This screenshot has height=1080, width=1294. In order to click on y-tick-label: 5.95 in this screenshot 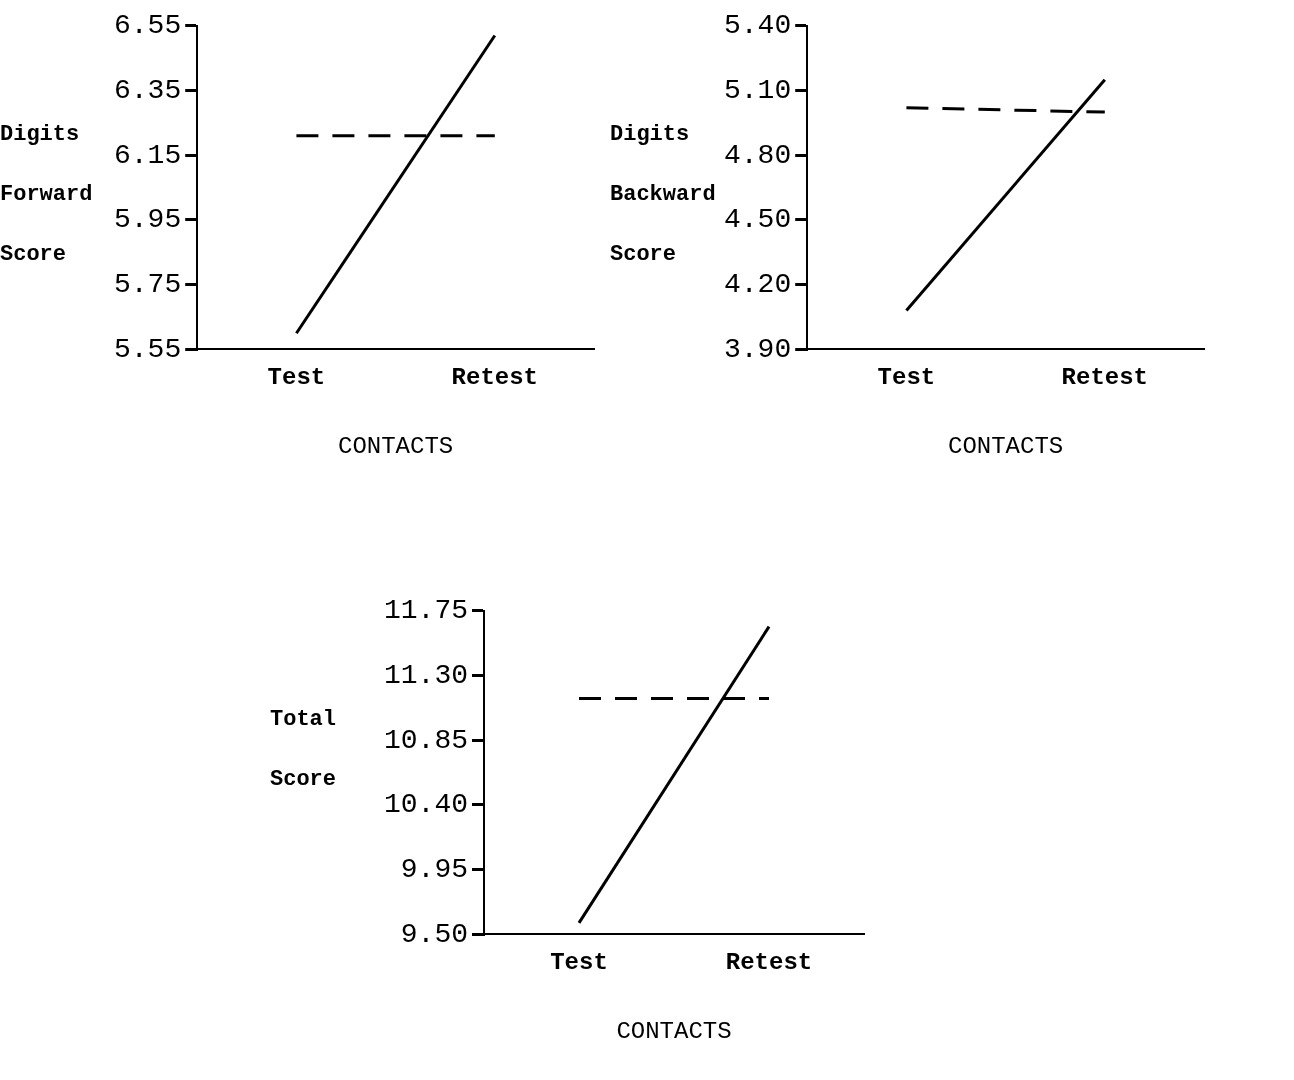, I will do `click(147, 220)`.